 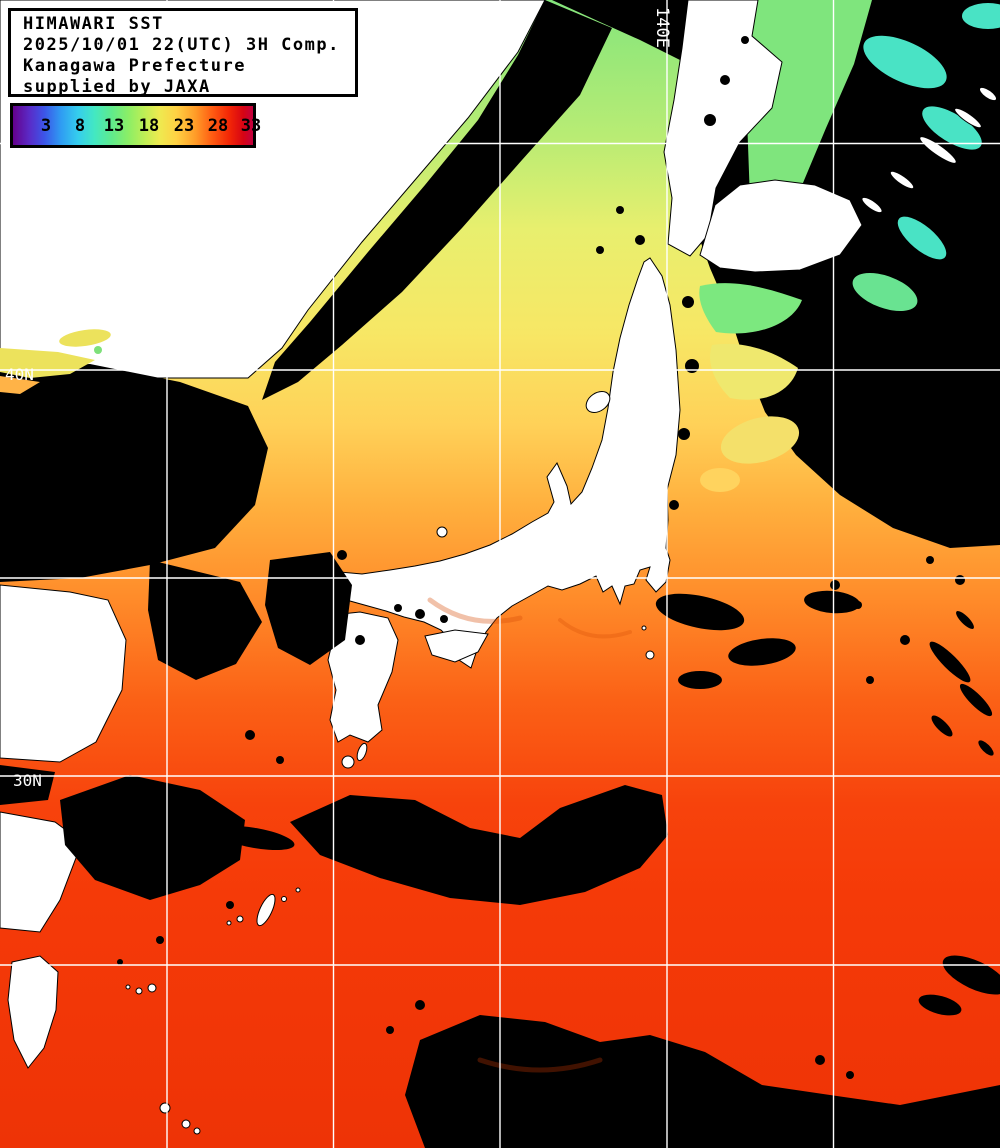 I want to click on grid-label: 30N, so click(x=27, y=780).